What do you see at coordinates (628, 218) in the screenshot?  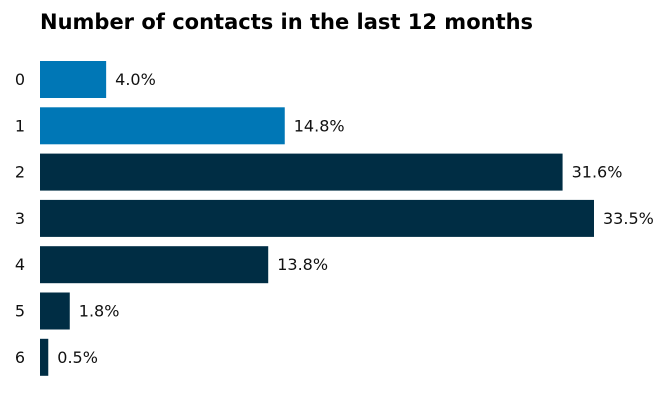 I see `bar-value-label: 33.5%` at bounding box center [628, 218].